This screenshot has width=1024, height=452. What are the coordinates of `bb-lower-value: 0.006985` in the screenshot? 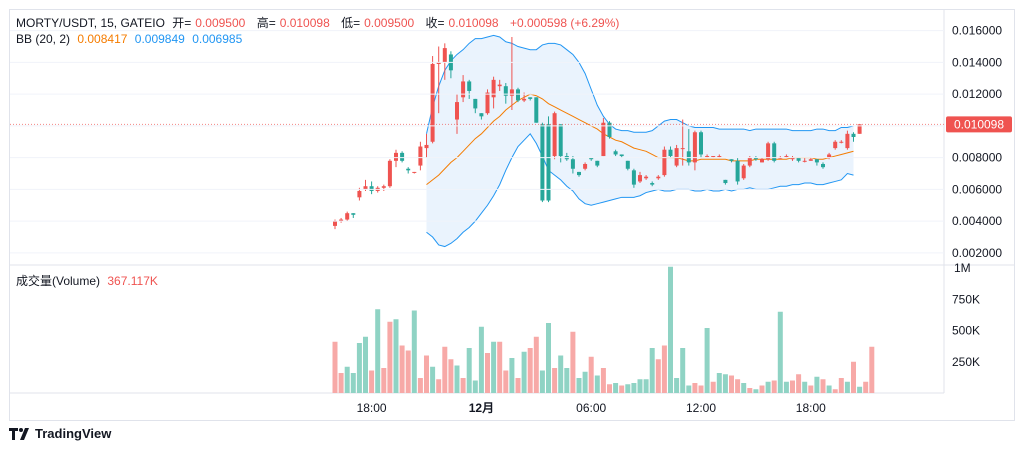 It's located at (217, 39).